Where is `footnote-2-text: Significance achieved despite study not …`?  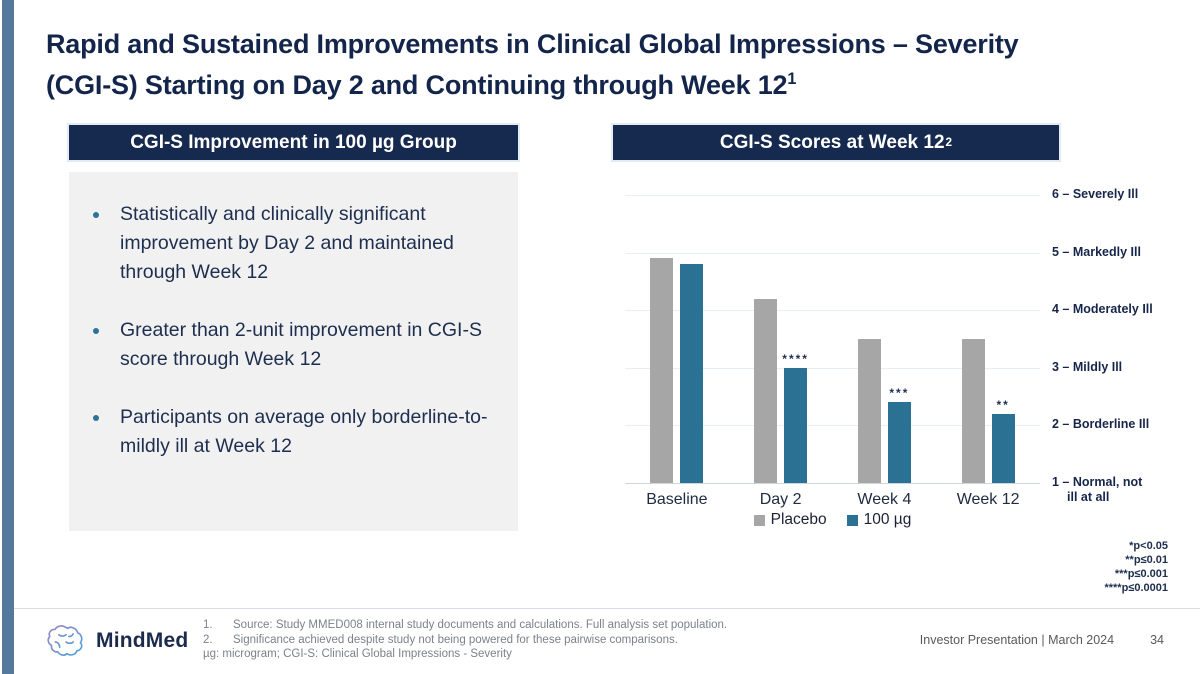
footnote-2-text: Significance achieved despite study not … is located at coordinates (455, 639).